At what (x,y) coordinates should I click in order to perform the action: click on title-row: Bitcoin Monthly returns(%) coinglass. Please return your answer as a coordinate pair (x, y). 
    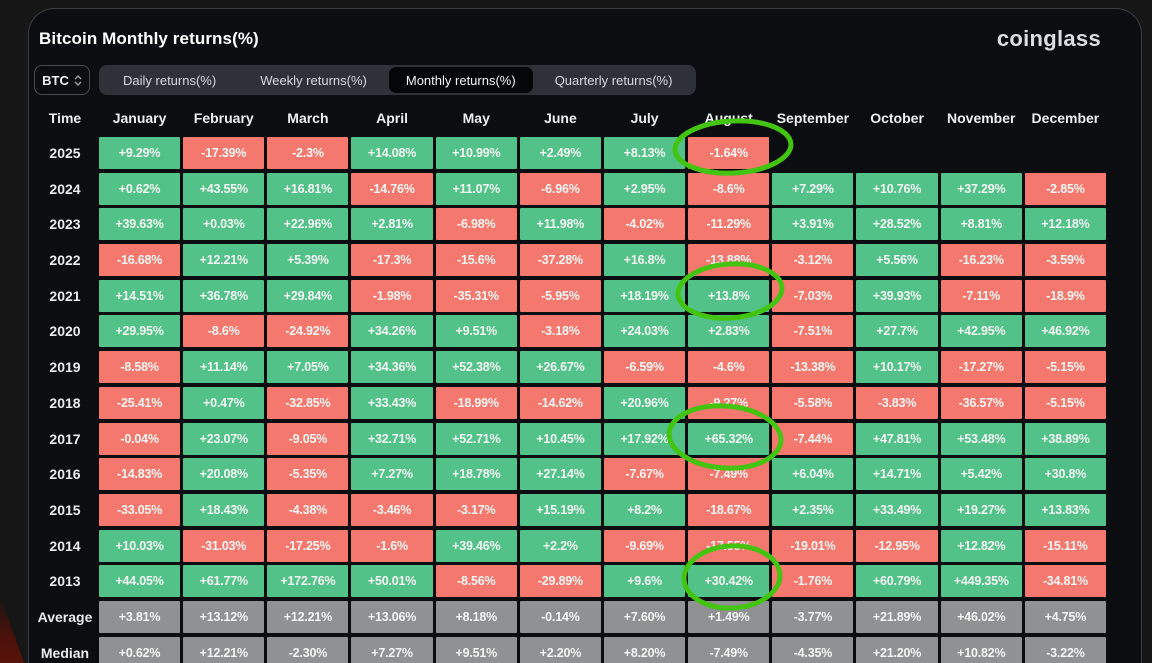
    Looking at the image, I should click on (570, 39).